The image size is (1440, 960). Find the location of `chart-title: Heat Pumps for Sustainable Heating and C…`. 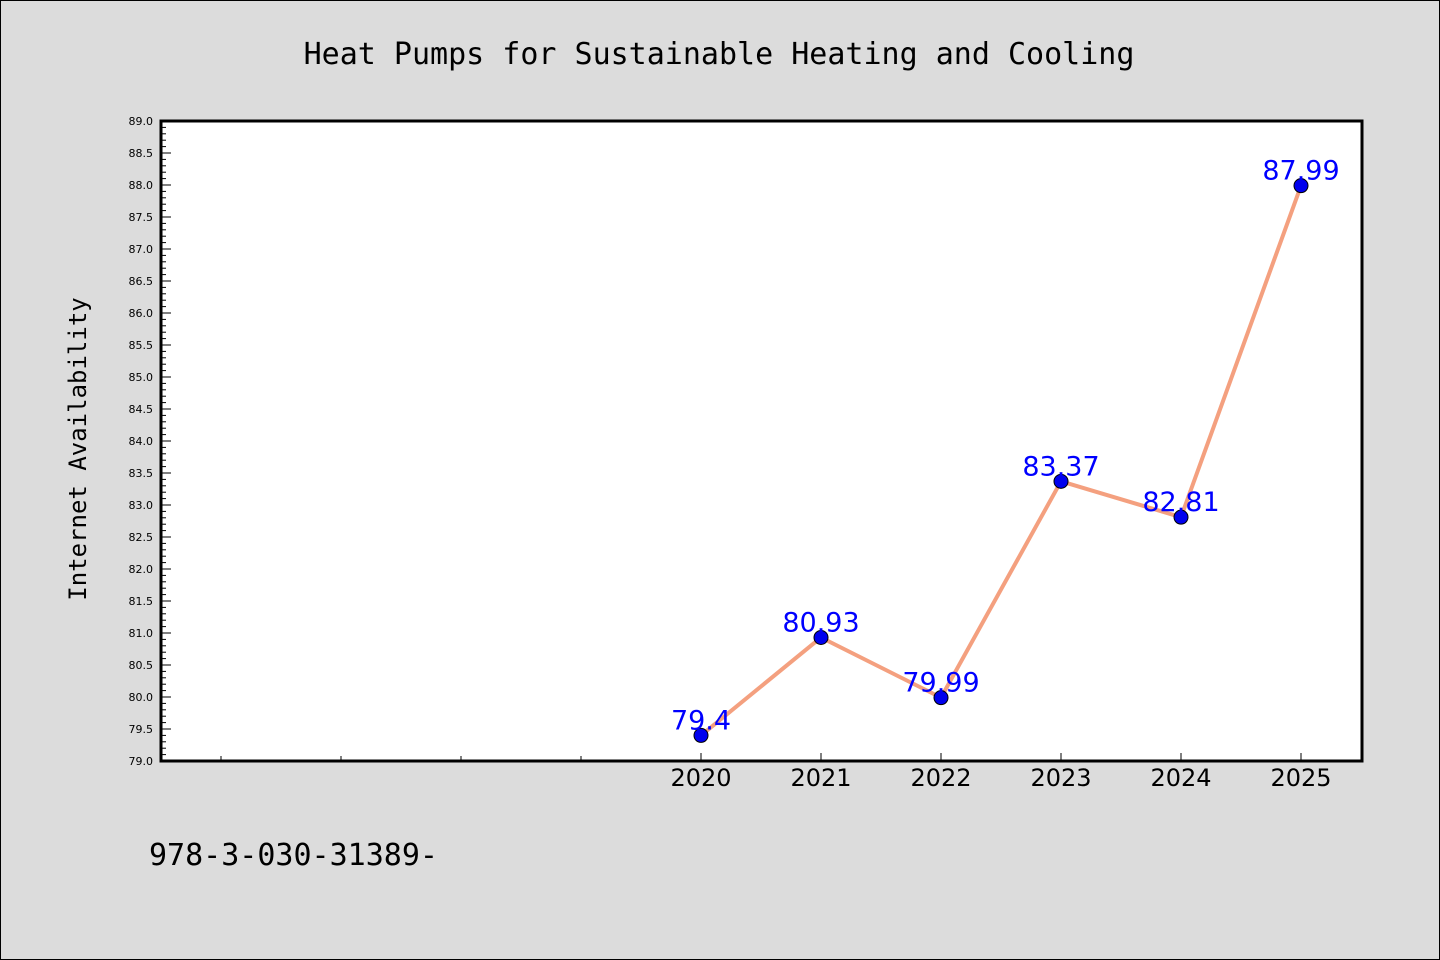

chart-title: Heat Pumps for Sustainable Heating and C… is located at coordinates (719, 54).